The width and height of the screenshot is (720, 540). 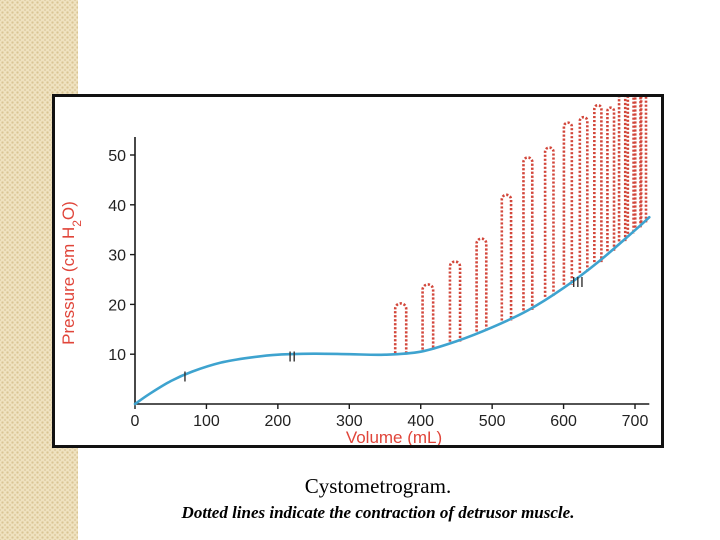 I want to click on y-tick-label: 20, so click(x=117, y=305).